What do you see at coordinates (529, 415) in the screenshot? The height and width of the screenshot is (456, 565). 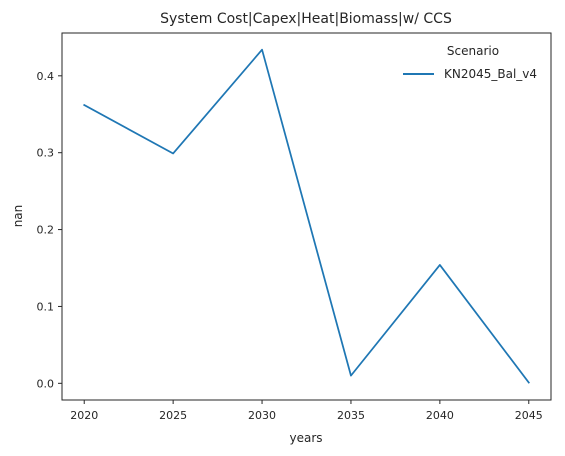 I see `x-tick-label: 2045` at bounding box center [529, 415].